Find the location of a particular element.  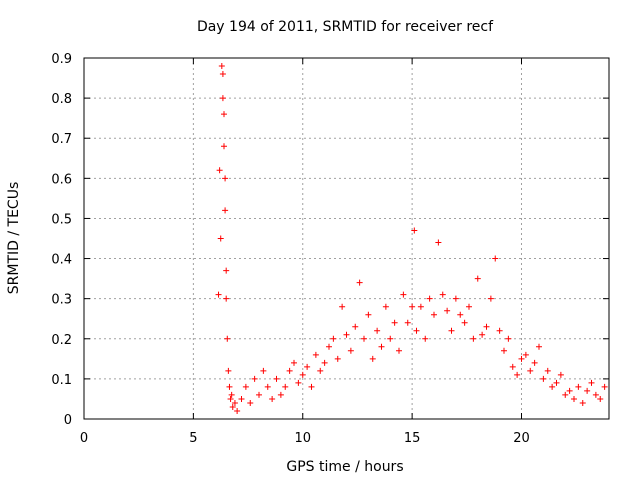

y-tick-label: 0.5 is located at coordinates (61, 219).